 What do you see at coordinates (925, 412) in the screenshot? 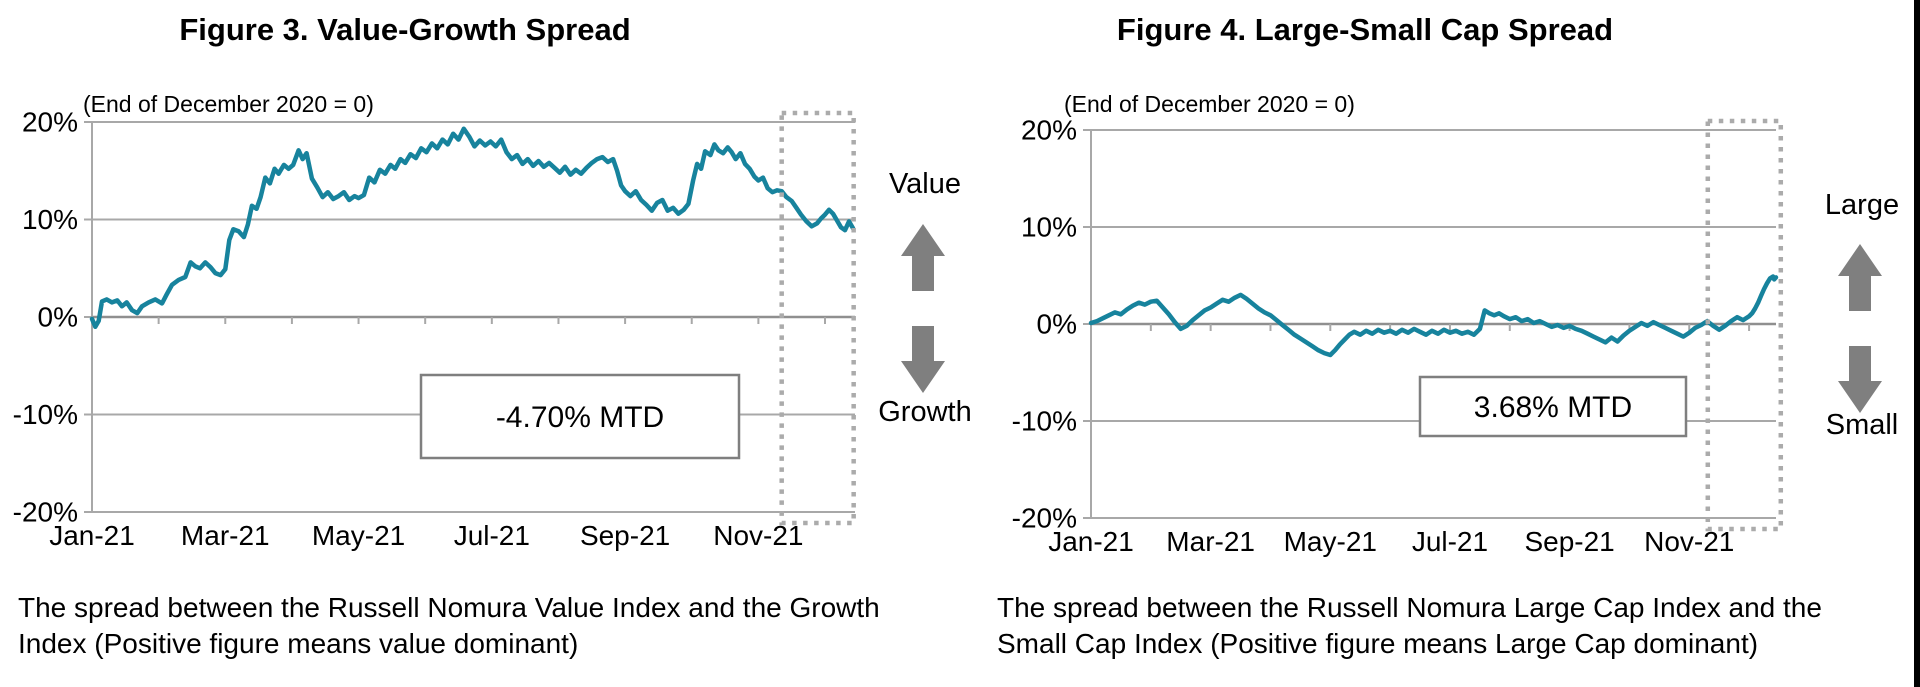
I see `direction-label-down: Growth` at bounding box center [925, 412].